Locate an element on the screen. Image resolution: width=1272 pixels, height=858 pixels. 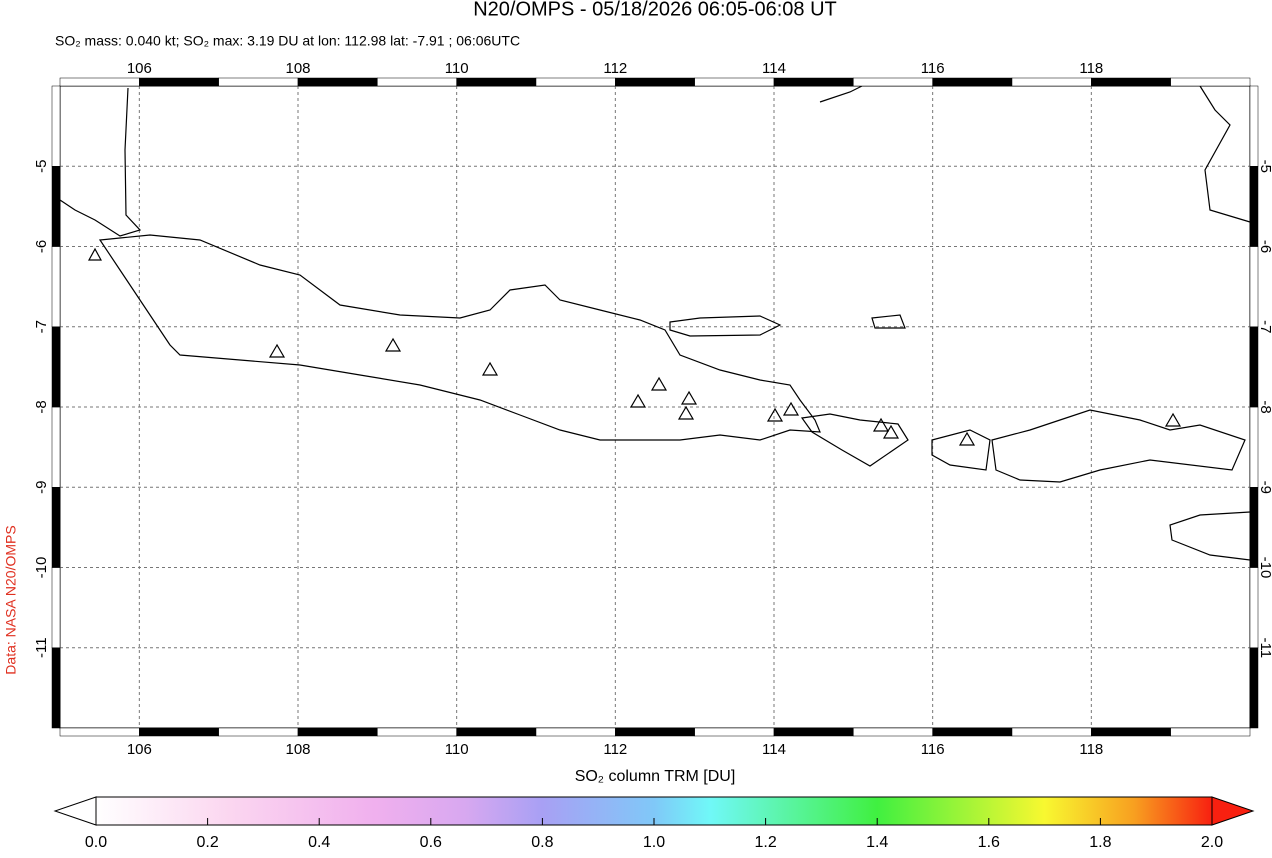
colorbar-under is located at coordinates (75, 811).